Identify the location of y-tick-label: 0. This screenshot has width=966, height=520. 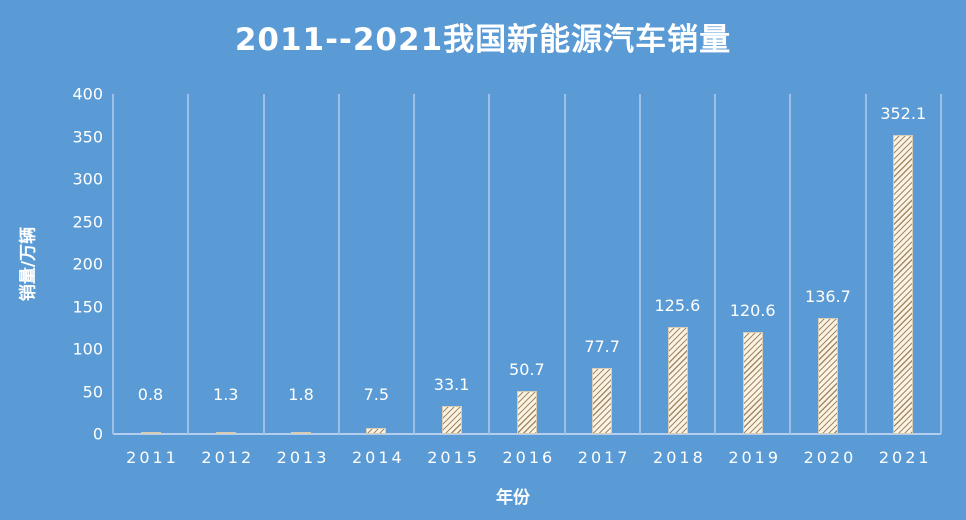
(97, 434).